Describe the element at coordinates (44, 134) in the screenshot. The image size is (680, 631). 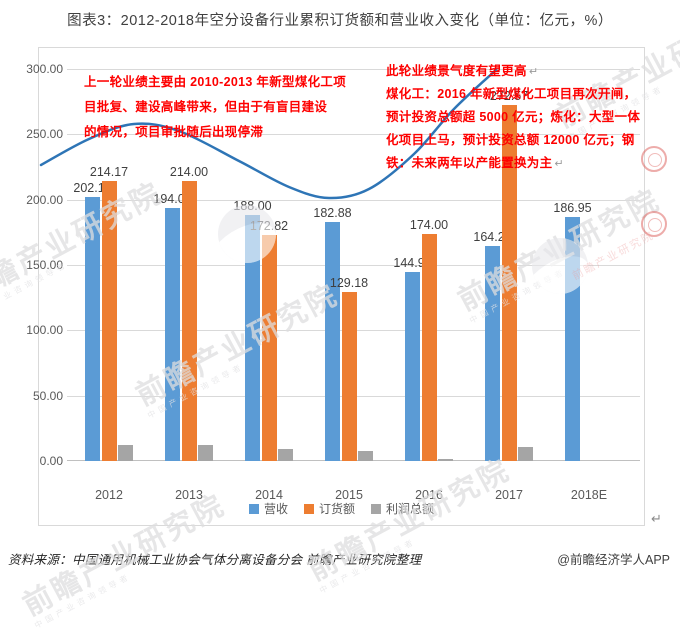
I see `y-axis-tick-label: 250.00` at that location.